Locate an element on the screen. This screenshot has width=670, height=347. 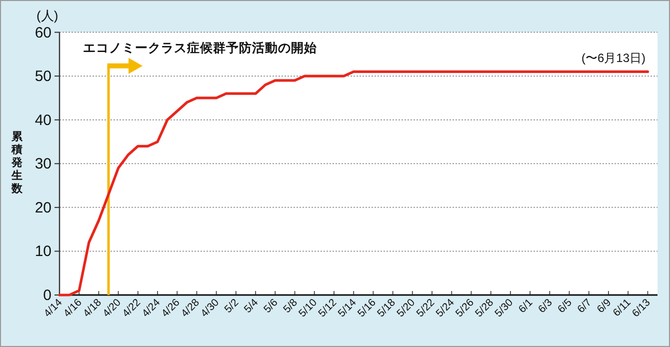
y-axis-title: 累積発生数 is located at coordinates (17, 163).